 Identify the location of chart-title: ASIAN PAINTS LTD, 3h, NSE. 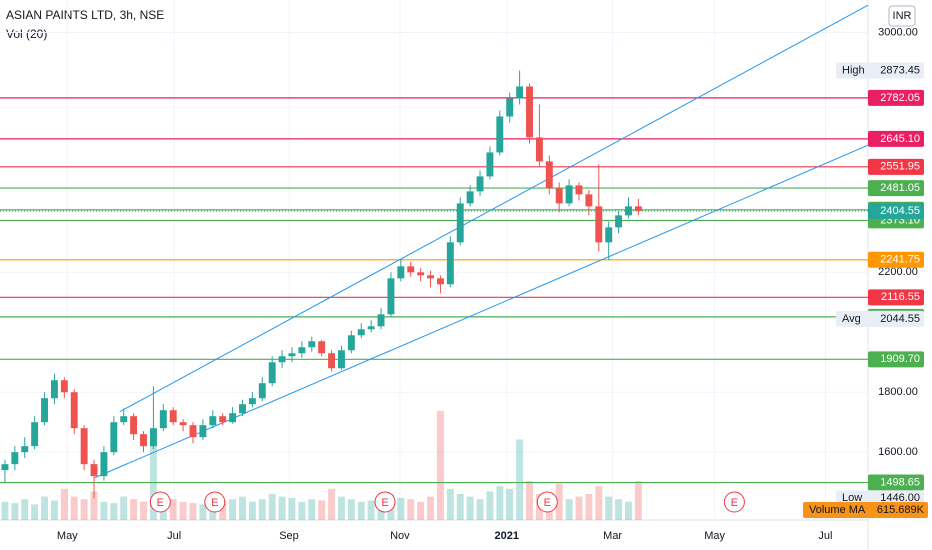
(85, 15).